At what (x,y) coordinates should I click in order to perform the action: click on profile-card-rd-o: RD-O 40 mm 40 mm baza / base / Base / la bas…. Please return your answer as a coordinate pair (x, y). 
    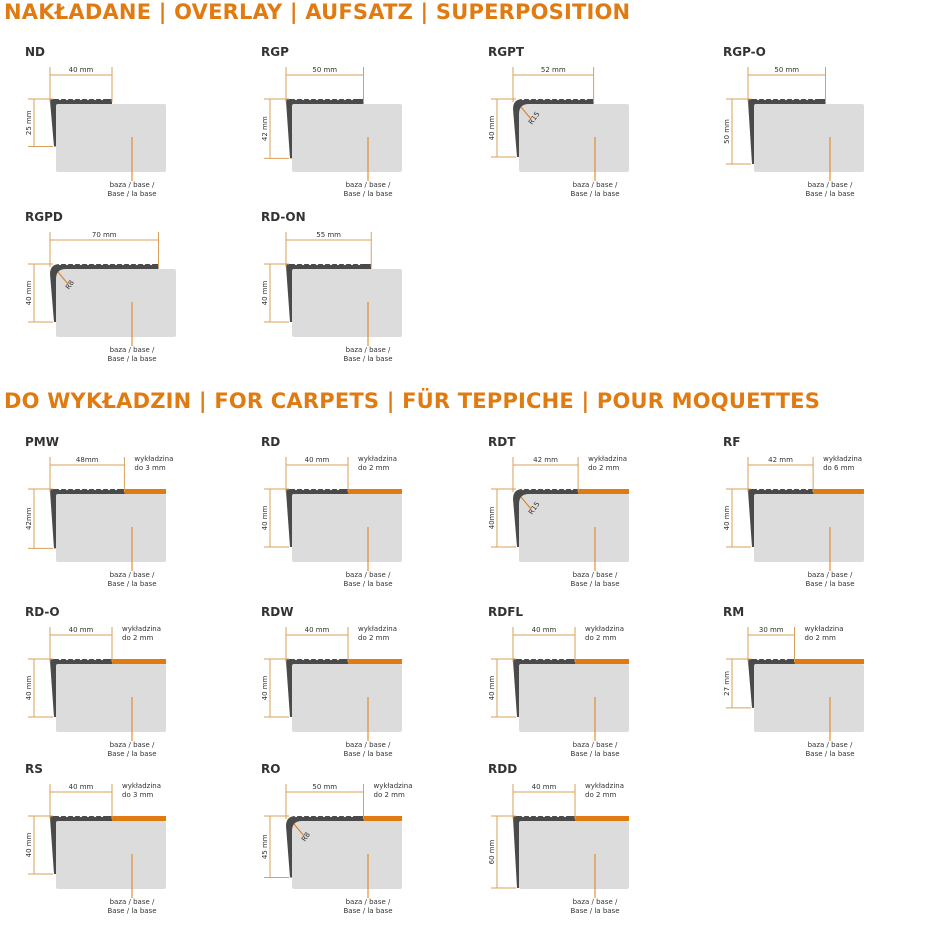
    Looking at the image, I should click on (132, 685).